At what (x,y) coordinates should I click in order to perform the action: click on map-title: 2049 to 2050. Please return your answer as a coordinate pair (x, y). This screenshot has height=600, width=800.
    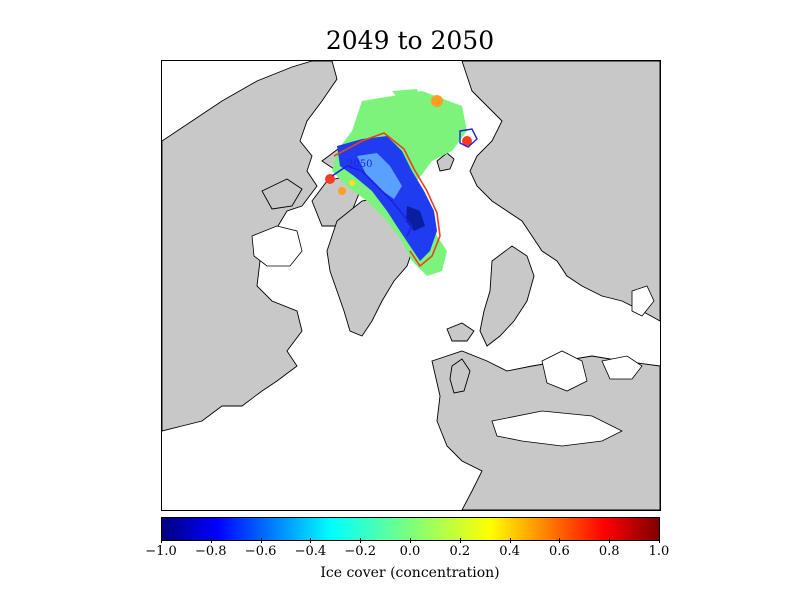
    Looking at the image, I should click on (410, 40).